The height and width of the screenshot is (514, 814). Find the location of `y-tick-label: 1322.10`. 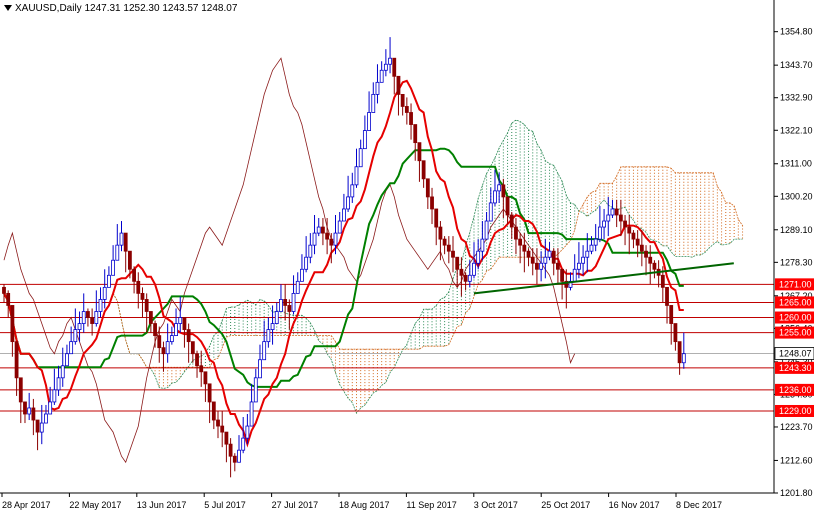

y-tick-label: 1322.10 is located at coordinates (796, 130).